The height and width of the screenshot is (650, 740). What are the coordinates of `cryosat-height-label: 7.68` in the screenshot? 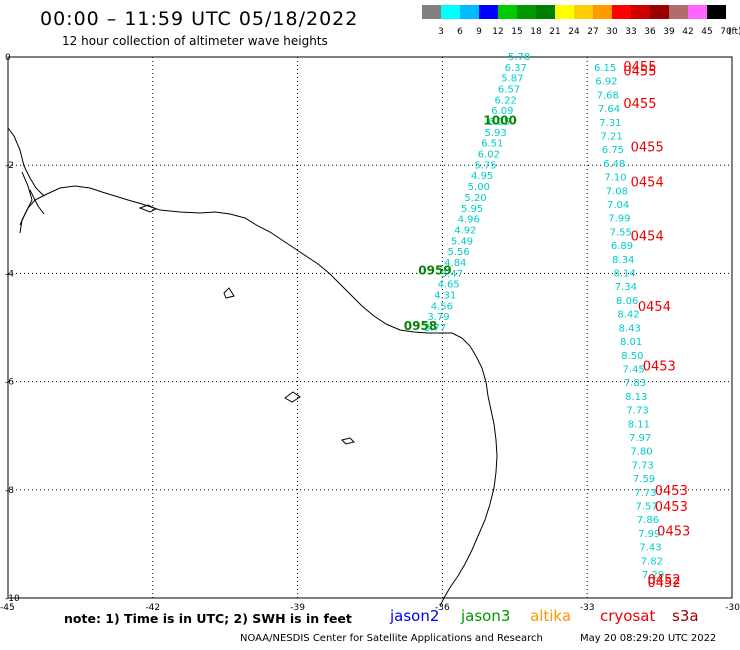 It's located at (608, 95).